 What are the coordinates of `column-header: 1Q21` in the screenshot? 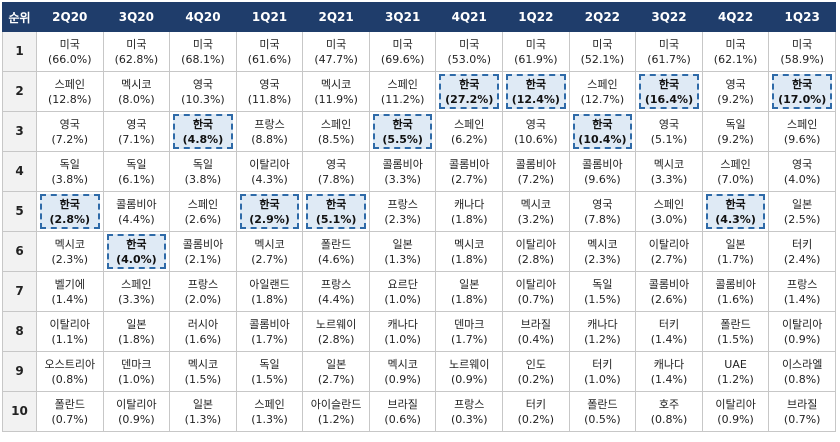 It's located at (269, 17).